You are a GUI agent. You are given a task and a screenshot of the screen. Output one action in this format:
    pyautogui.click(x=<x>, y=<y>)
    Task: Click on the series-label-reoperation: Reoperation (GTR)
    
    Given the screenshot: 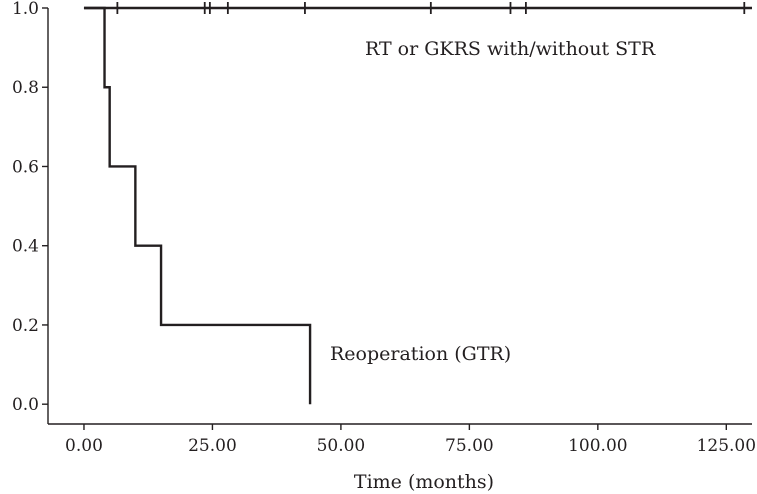 What is the action you would take?
    pyautogui.click(x=420, y=354)
    